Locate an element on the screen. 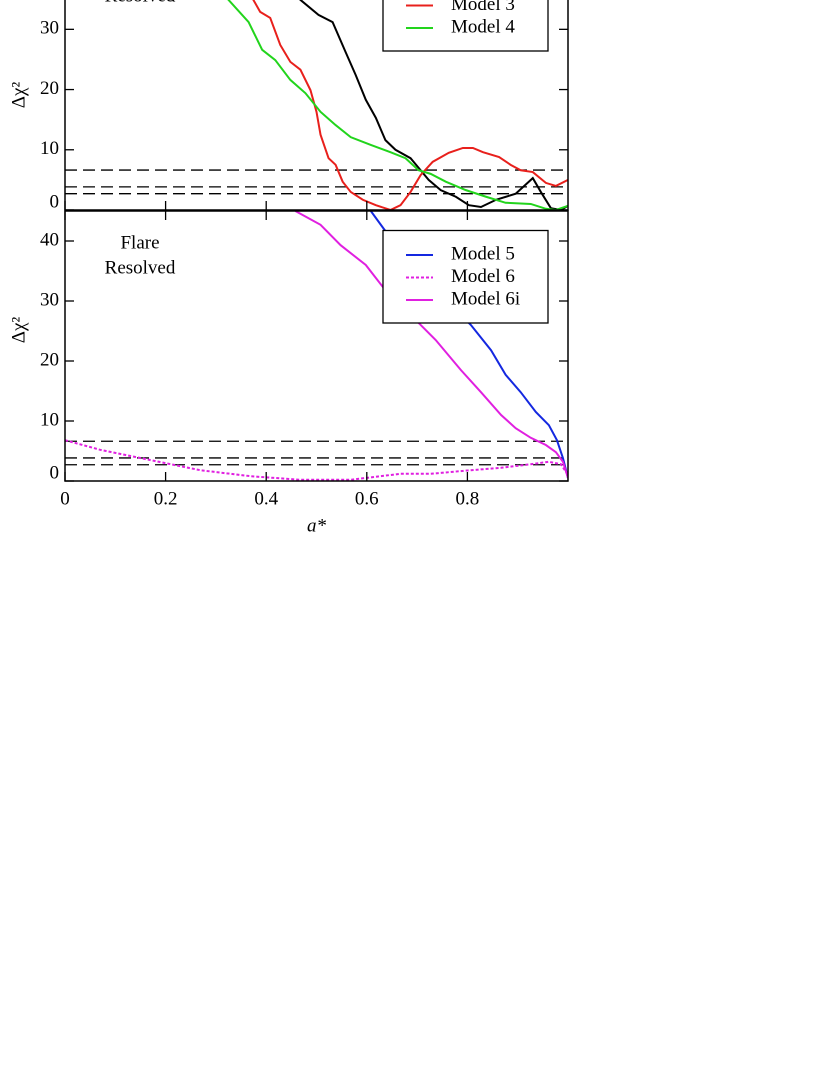  legend-label: Model 5 is located at coordinates (483, 253).